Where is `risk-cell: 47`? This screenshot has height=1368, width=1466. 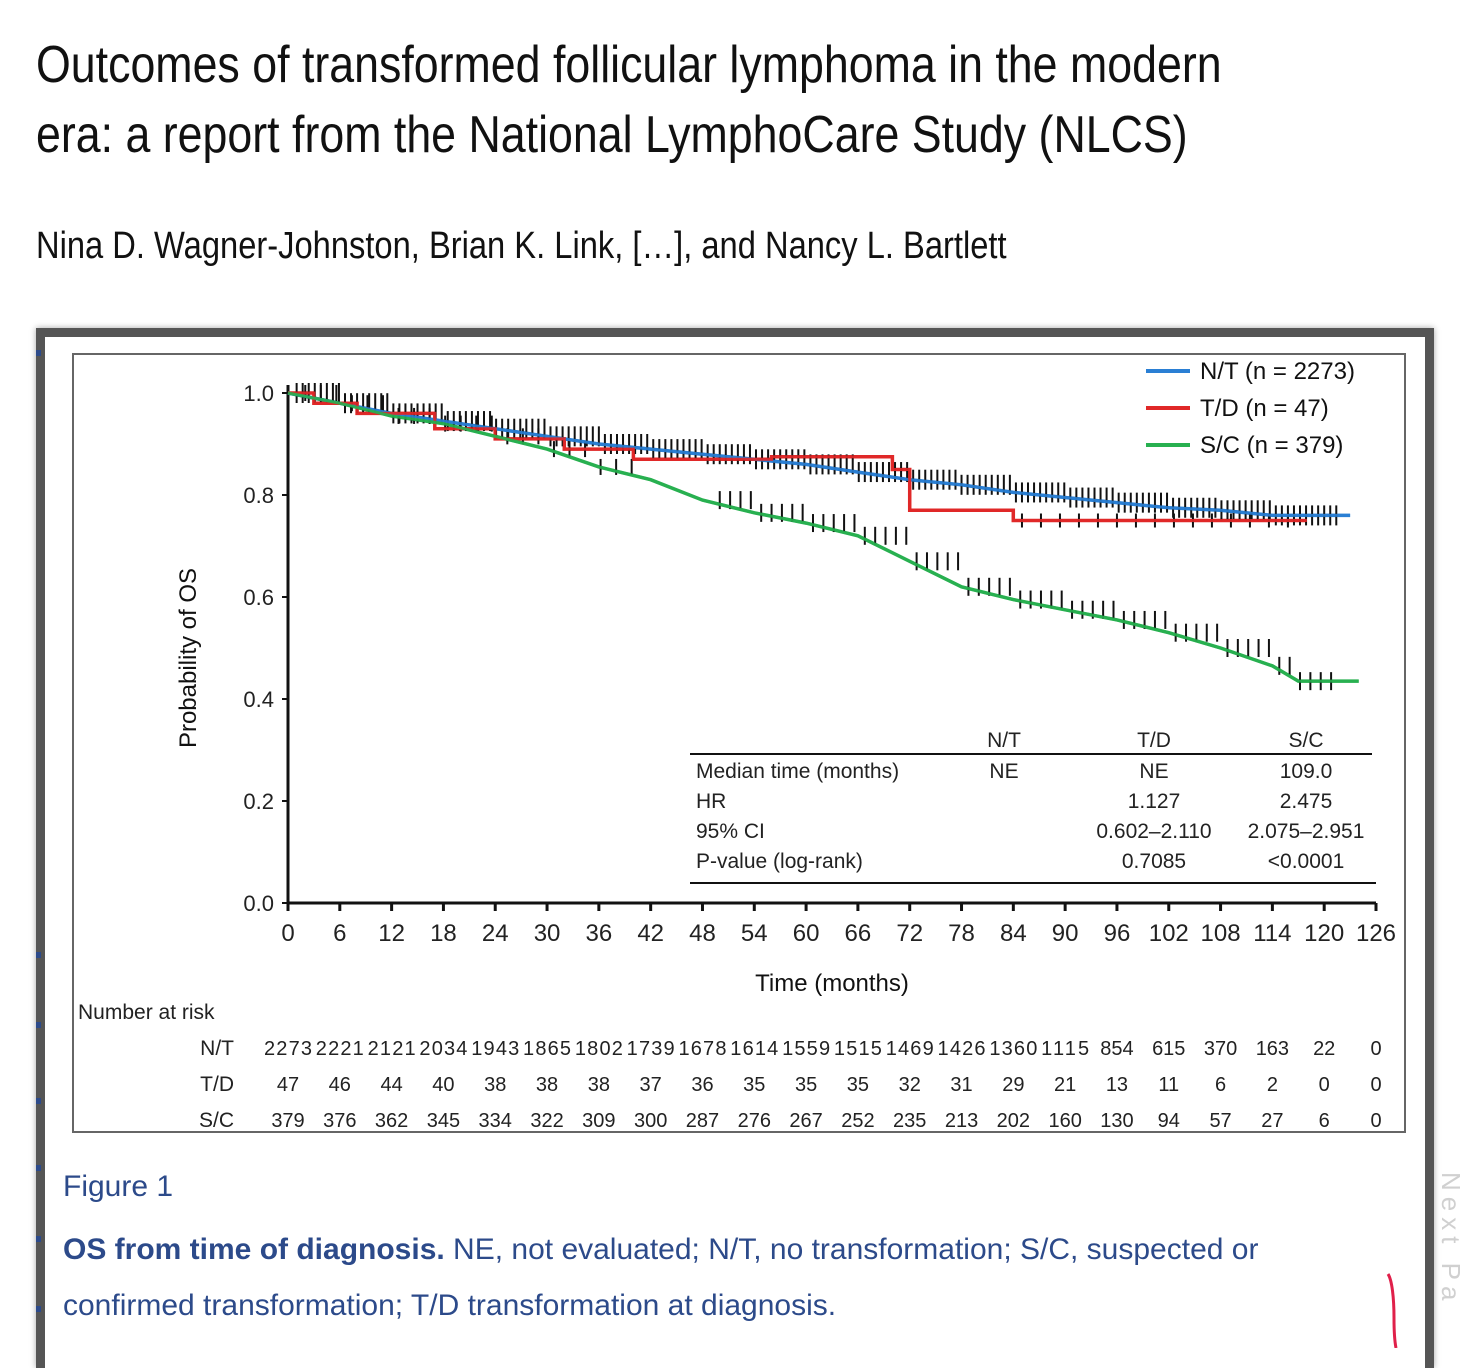
risk-cell: 47 is located at coordinates (288, 1085).